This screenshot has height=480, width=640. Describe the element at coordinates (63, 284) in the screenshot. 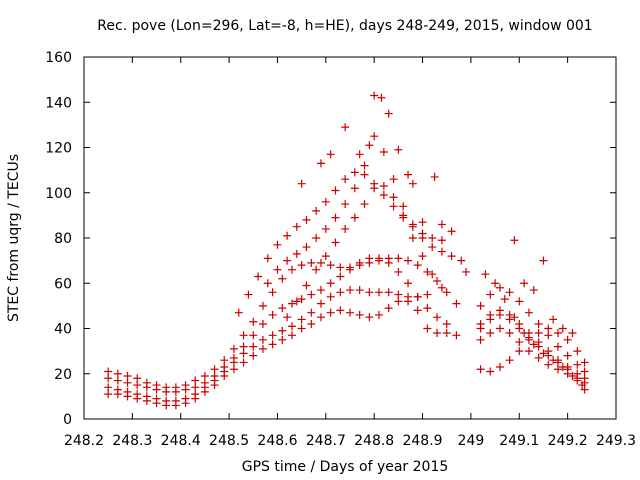

I see `y-tick-label: 60` at that location.